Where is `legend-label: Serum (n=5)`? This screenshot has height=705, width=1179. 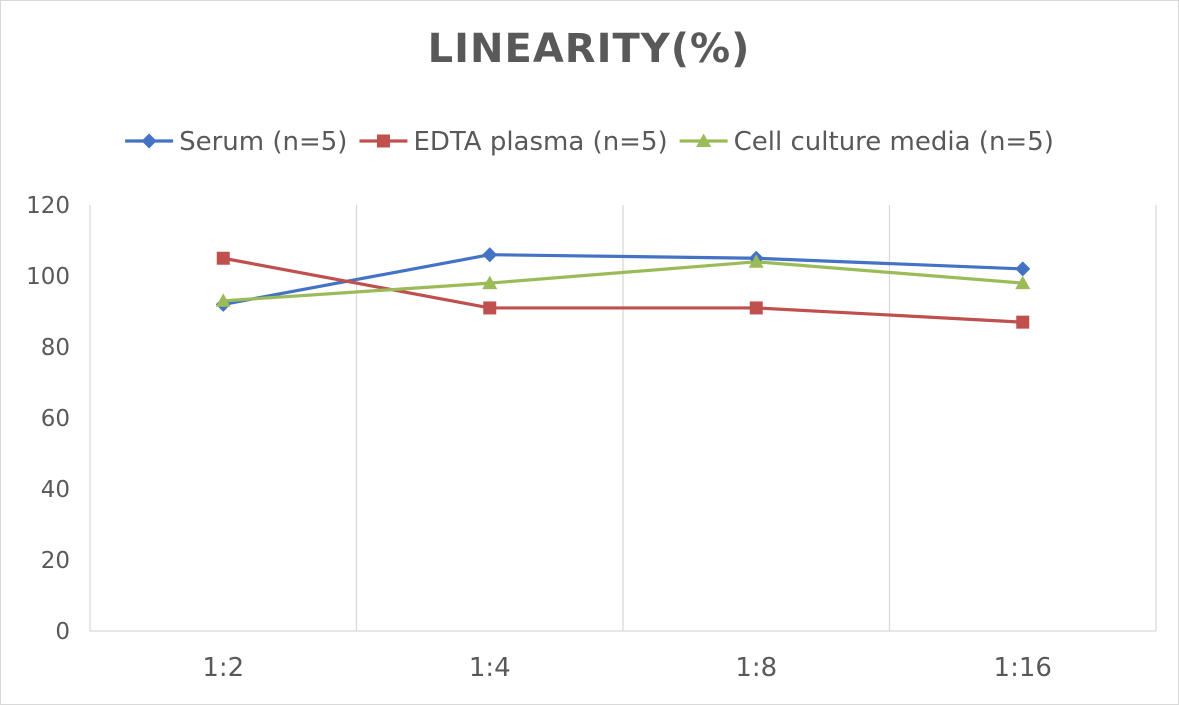 legend-label: Serum (n=5) is located at coordinates (263, 142).